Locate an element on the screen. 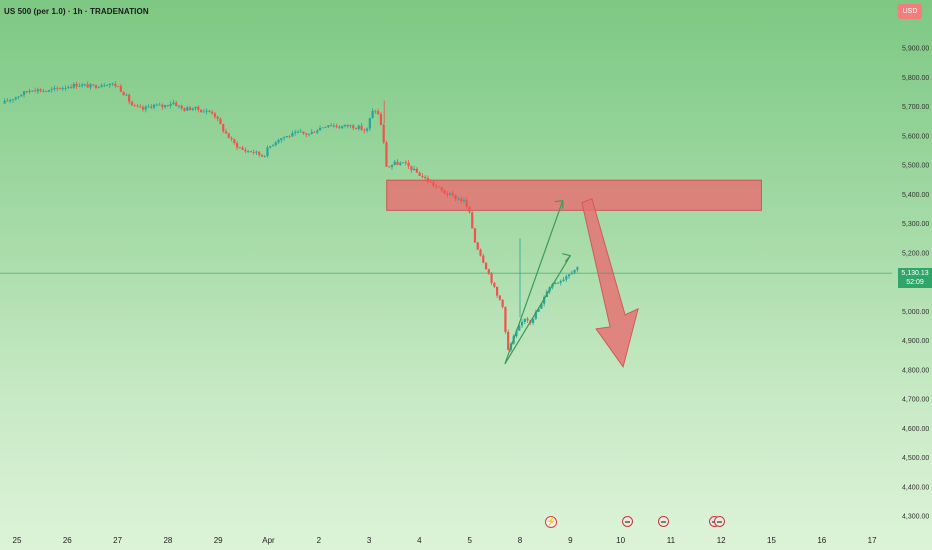  y-tick-label: 4,600.00 is located at coordinates (915, 429).